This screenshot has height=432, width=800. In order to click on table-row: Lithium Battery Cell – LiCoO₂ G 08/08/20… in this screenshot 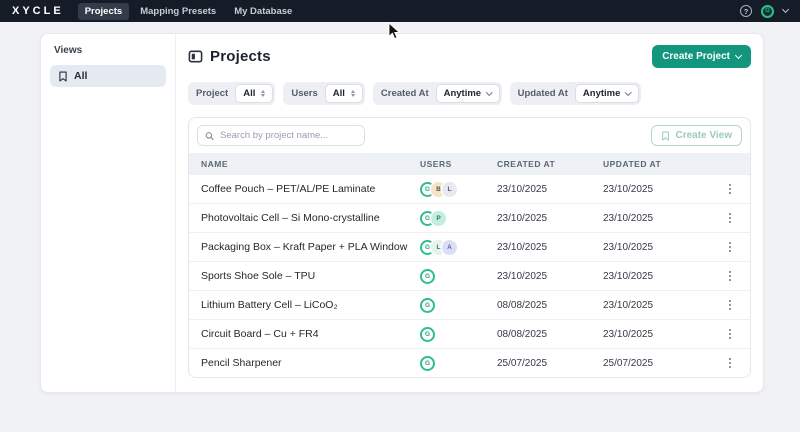, I will do `click(469, 304)`.